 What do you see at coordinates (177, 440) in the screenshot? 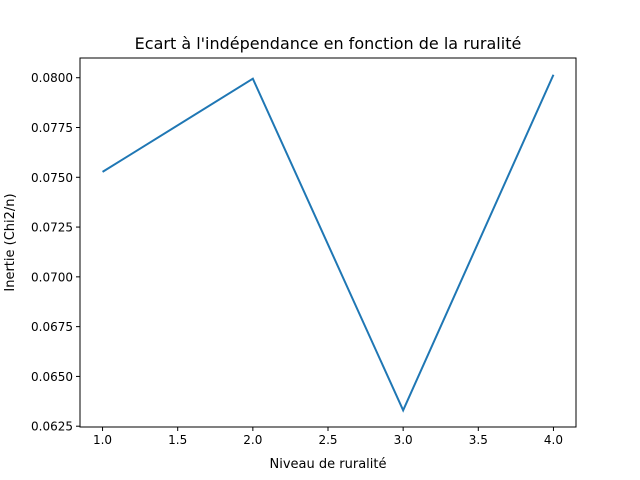
I see `x-tick-label: 1.5` at bounding box center [177, 440].